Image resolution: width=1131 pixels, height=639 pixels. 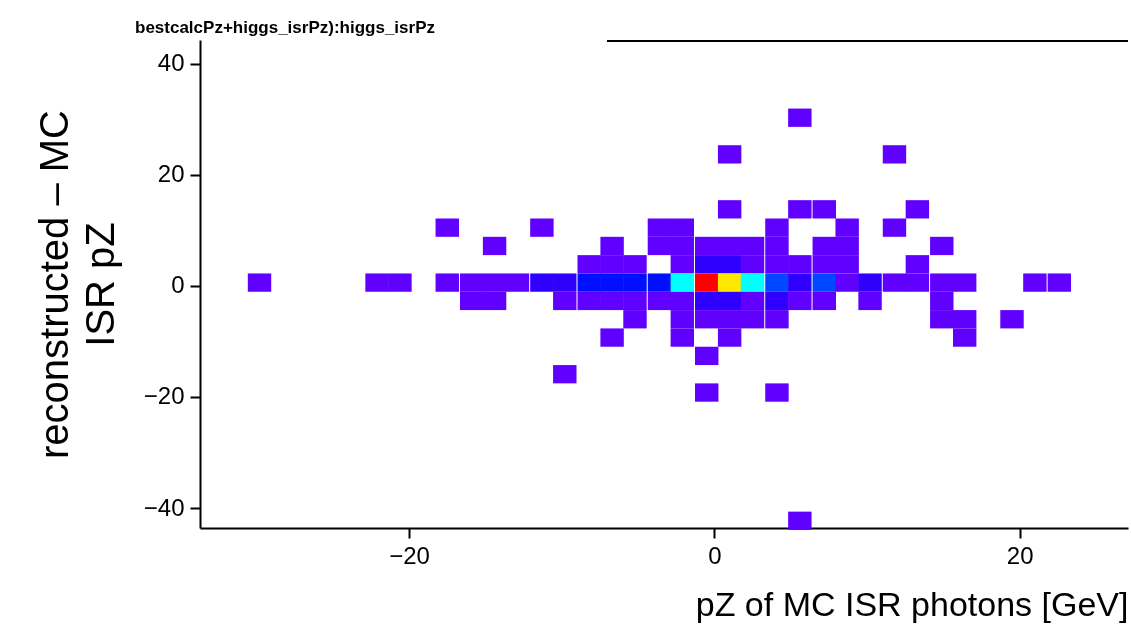 I want to click on y-tick-label: −20, so click(x=164, y=396).